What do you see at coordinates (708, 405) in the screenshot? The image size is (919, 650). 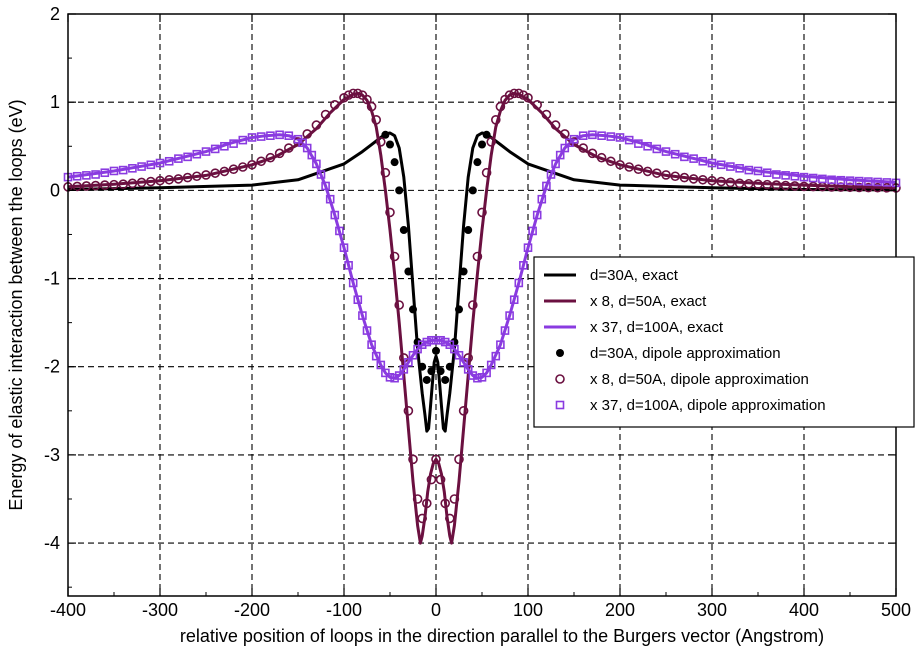 I see `legend-label: x 37, d=100A, dipole approximation` at bounding box center [708, 405].